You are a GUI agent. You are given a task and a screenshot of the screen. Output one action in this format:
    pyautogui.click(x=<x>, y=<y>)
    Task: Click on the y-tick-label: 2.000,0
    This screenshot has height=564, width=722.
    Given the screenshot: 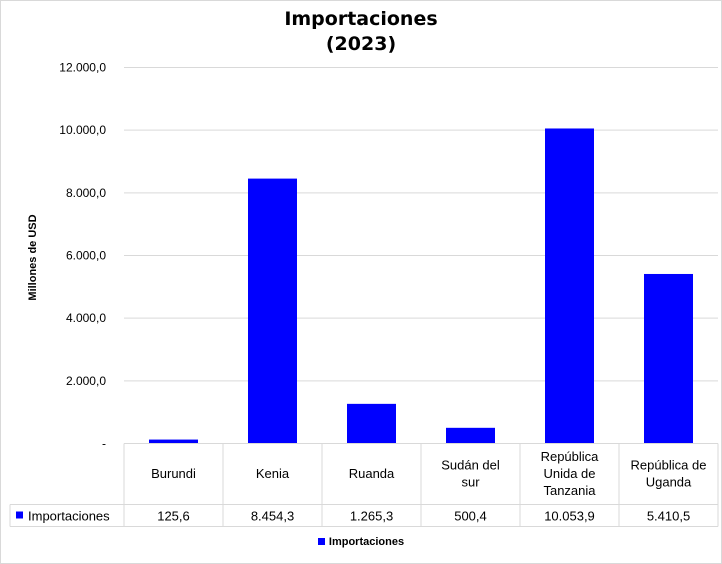 What is the action you would take?
    pyautogui.click(x=86, y=381)
    